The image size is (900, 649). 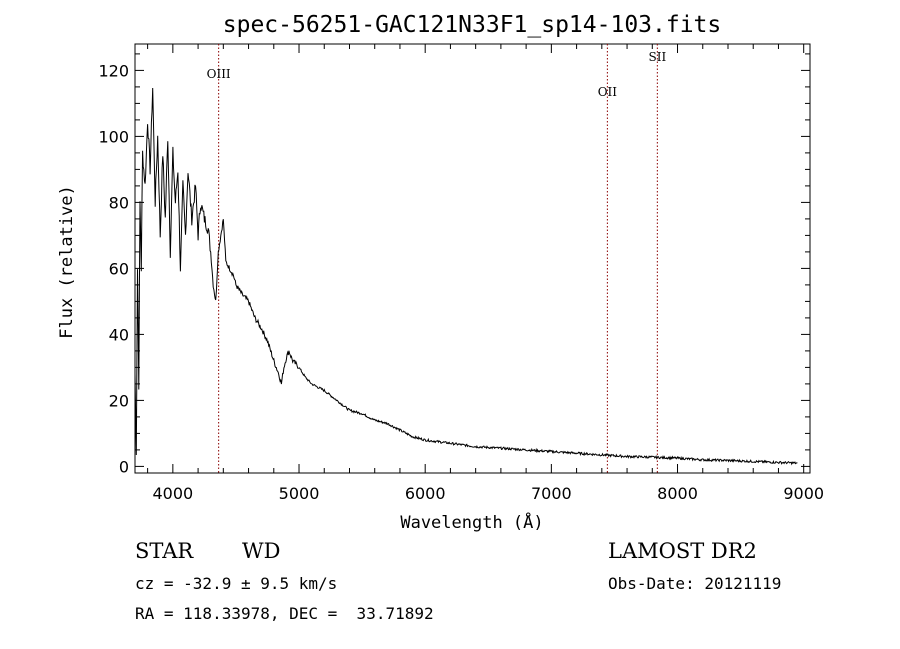 I want to click on y-tick-label: 40, so click(x=119, y=334).